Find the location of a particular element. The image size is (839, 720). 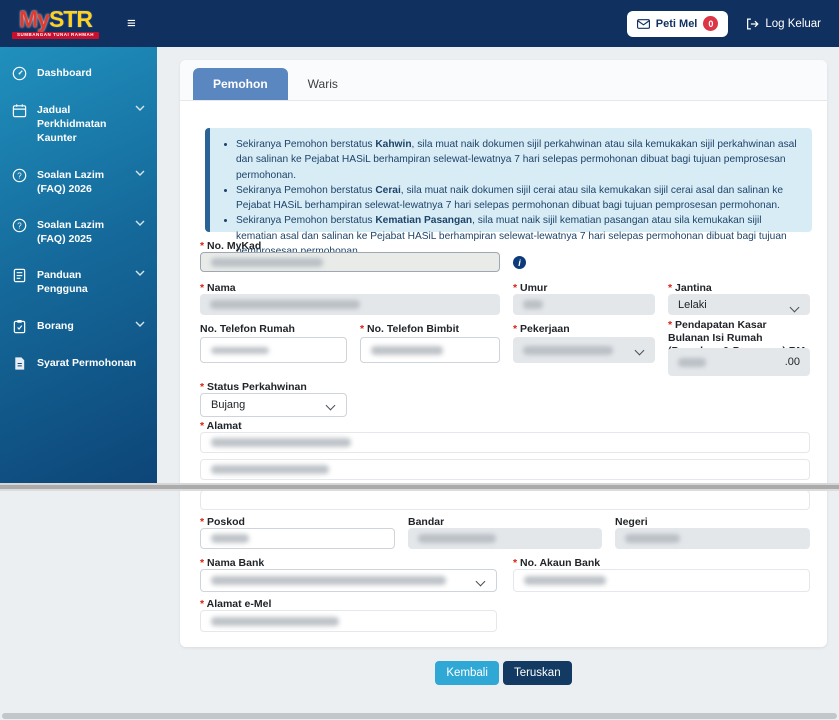

mailbox-count-badge: 0 is located at coordinates (711, 23).